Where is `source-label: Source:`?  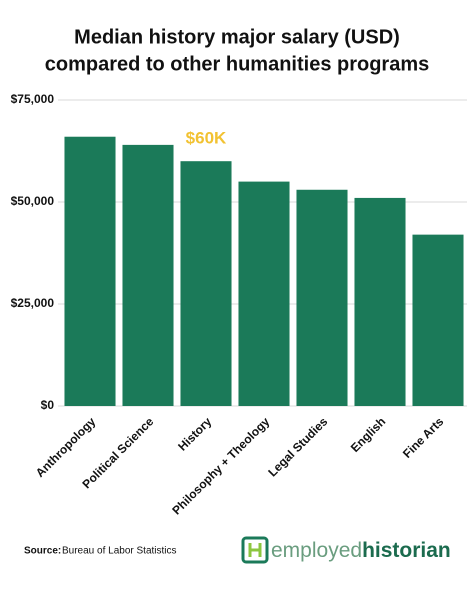
source-label: Source: is located at coordinates (42, 551).